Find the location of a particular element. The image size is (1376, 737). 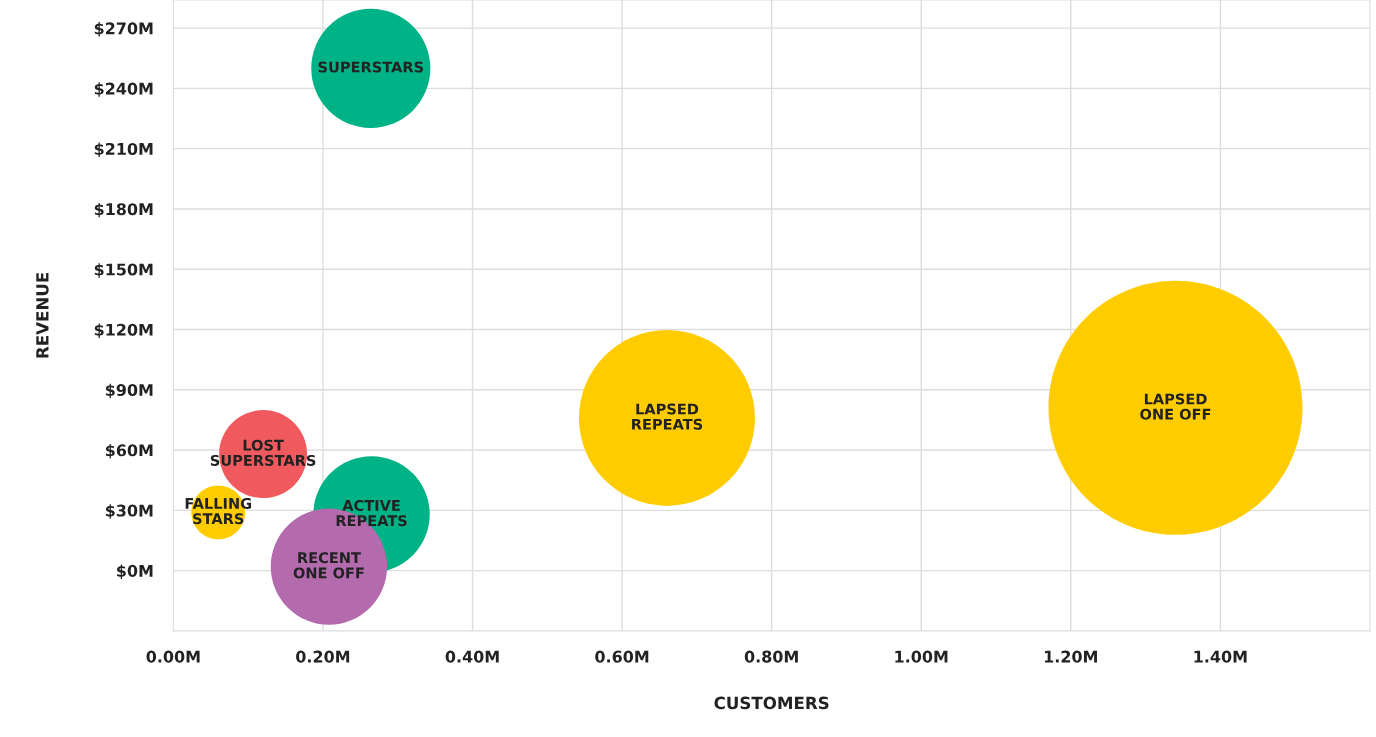

x-tick-label: 0.20M is located at coordinates (323, 656).